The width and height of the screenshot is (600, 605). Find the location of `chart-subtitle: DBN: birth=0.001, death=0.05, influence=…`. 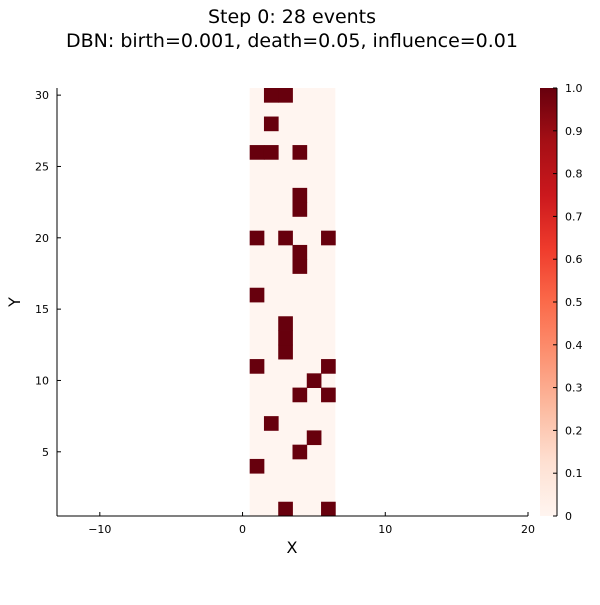

chart-subtitle: DBN: birth=0.001, death=0.05, influence=… is located at coordinates (292, 41).